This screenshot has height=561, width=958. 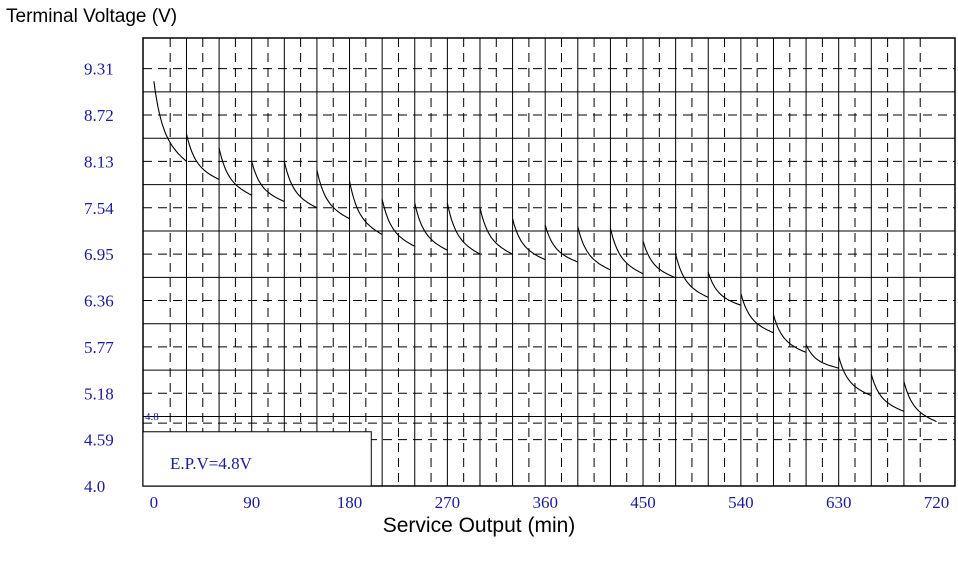 What do you see at coordinates (152, 417) in the screenshot?
I see `epv-reference-label: 4.8` at bounding box center [152, 417].